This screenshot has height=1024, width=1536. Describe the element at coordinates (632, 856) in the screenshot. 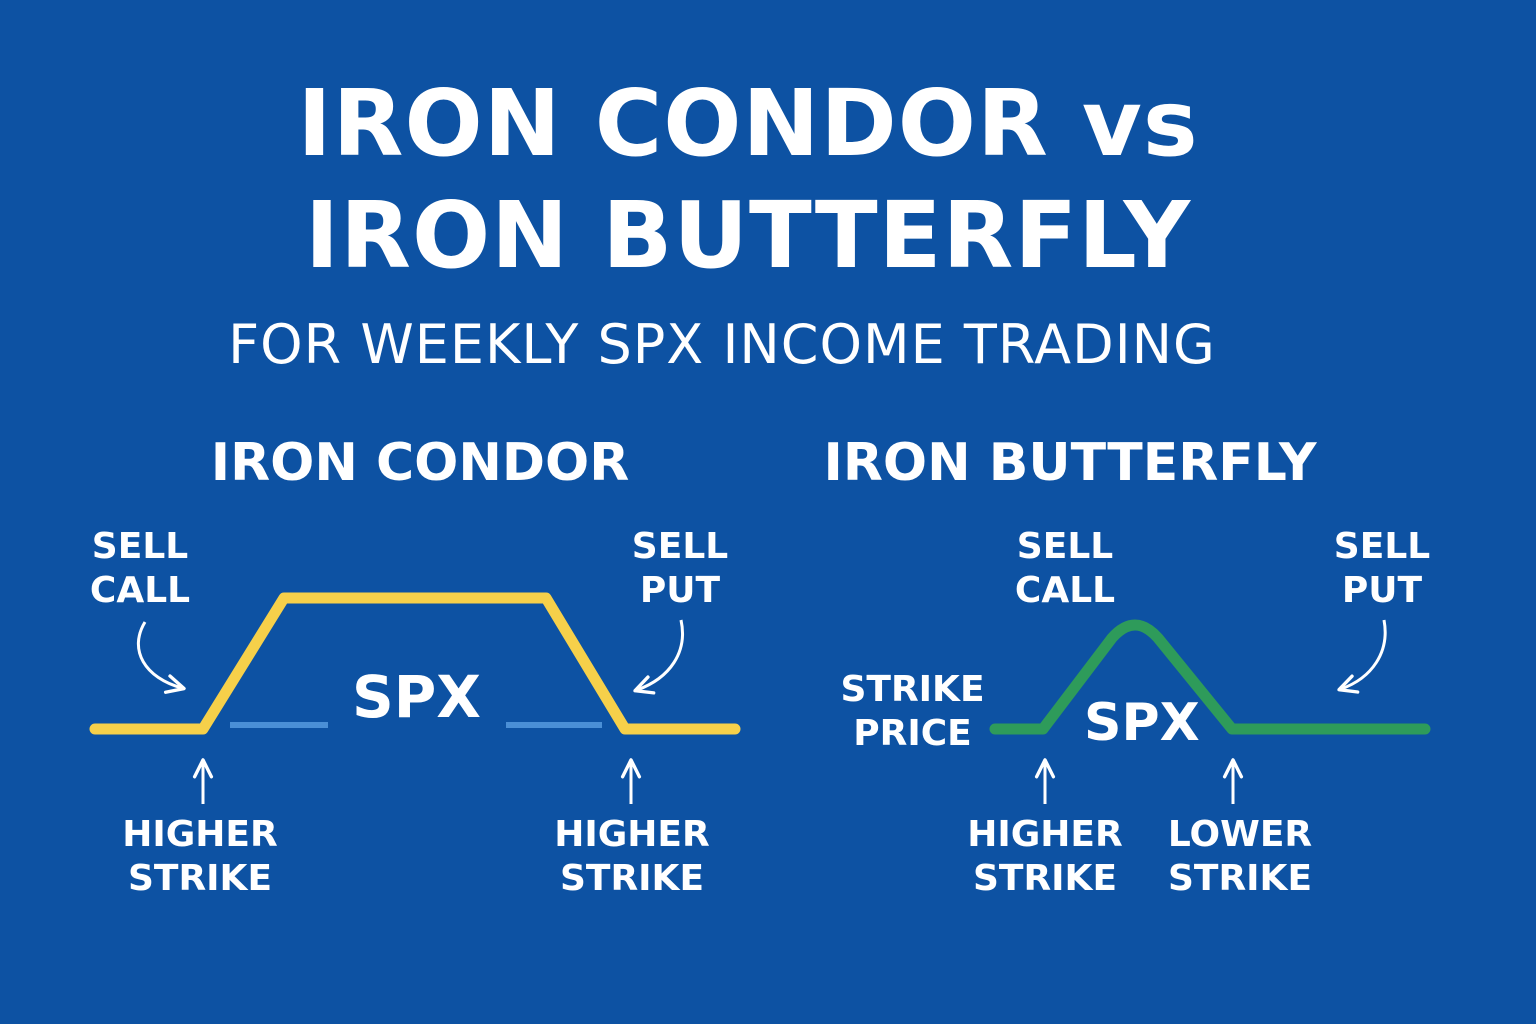

I see `iron-condor-right-strike-label: HIGHER STRIKE` at that location.